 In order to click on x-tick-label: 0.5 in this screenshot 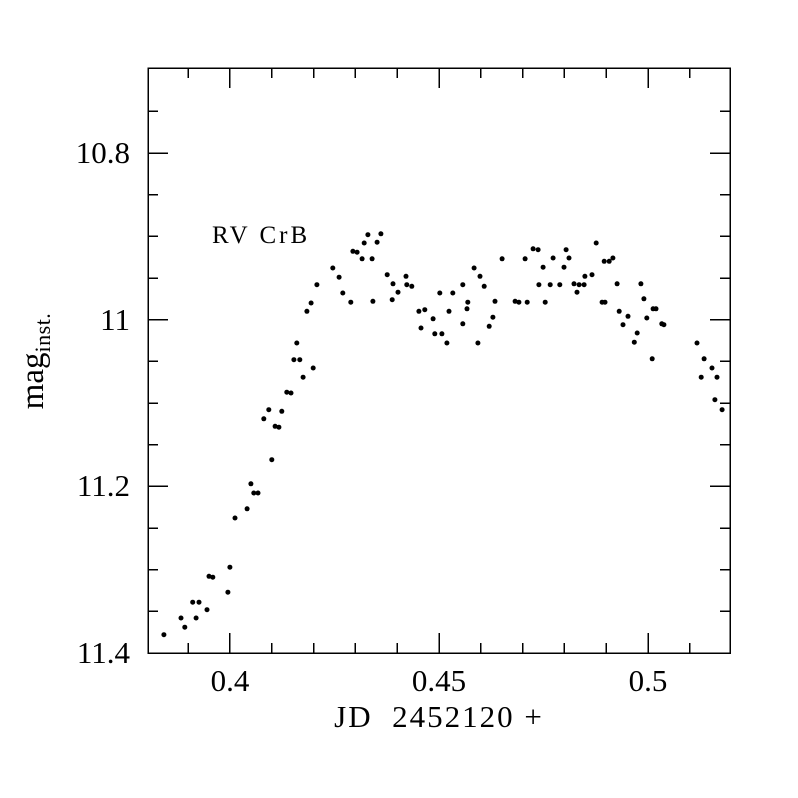, I will do `click(648, 680)`.